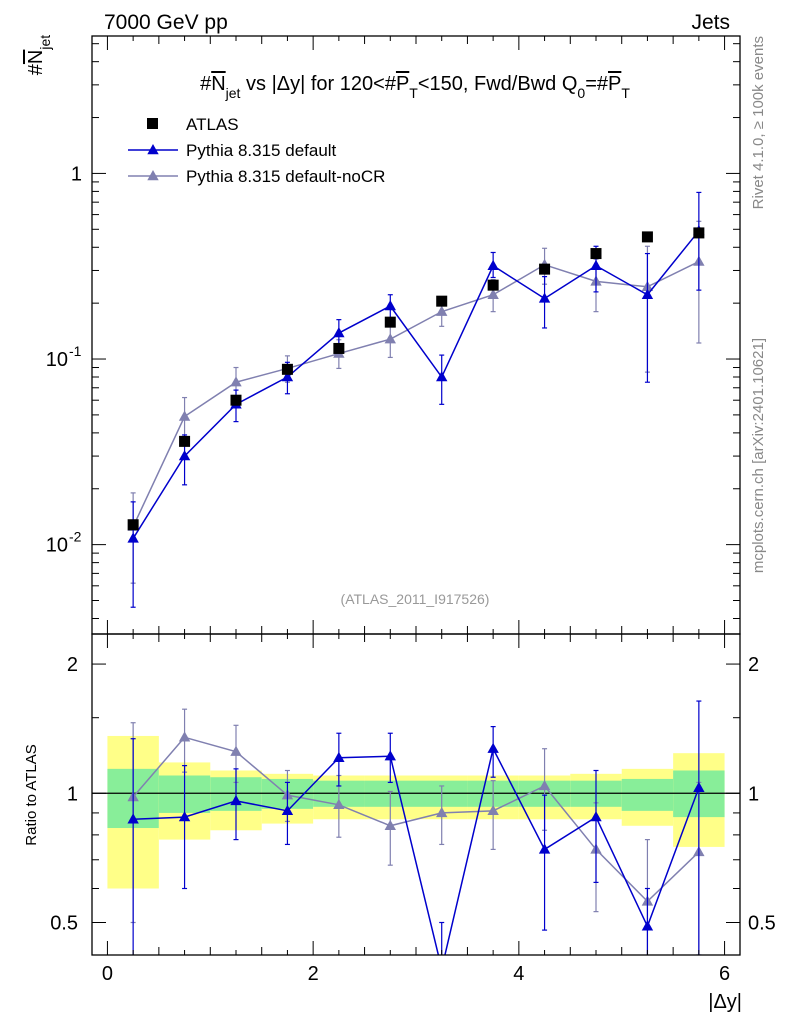 The height and width of the screenshot is (1024, 786). What do you see at coordinates (39, 55) in the screenshot?
I see `y-axis-label: #Njet` at bounding box center [39, 55].